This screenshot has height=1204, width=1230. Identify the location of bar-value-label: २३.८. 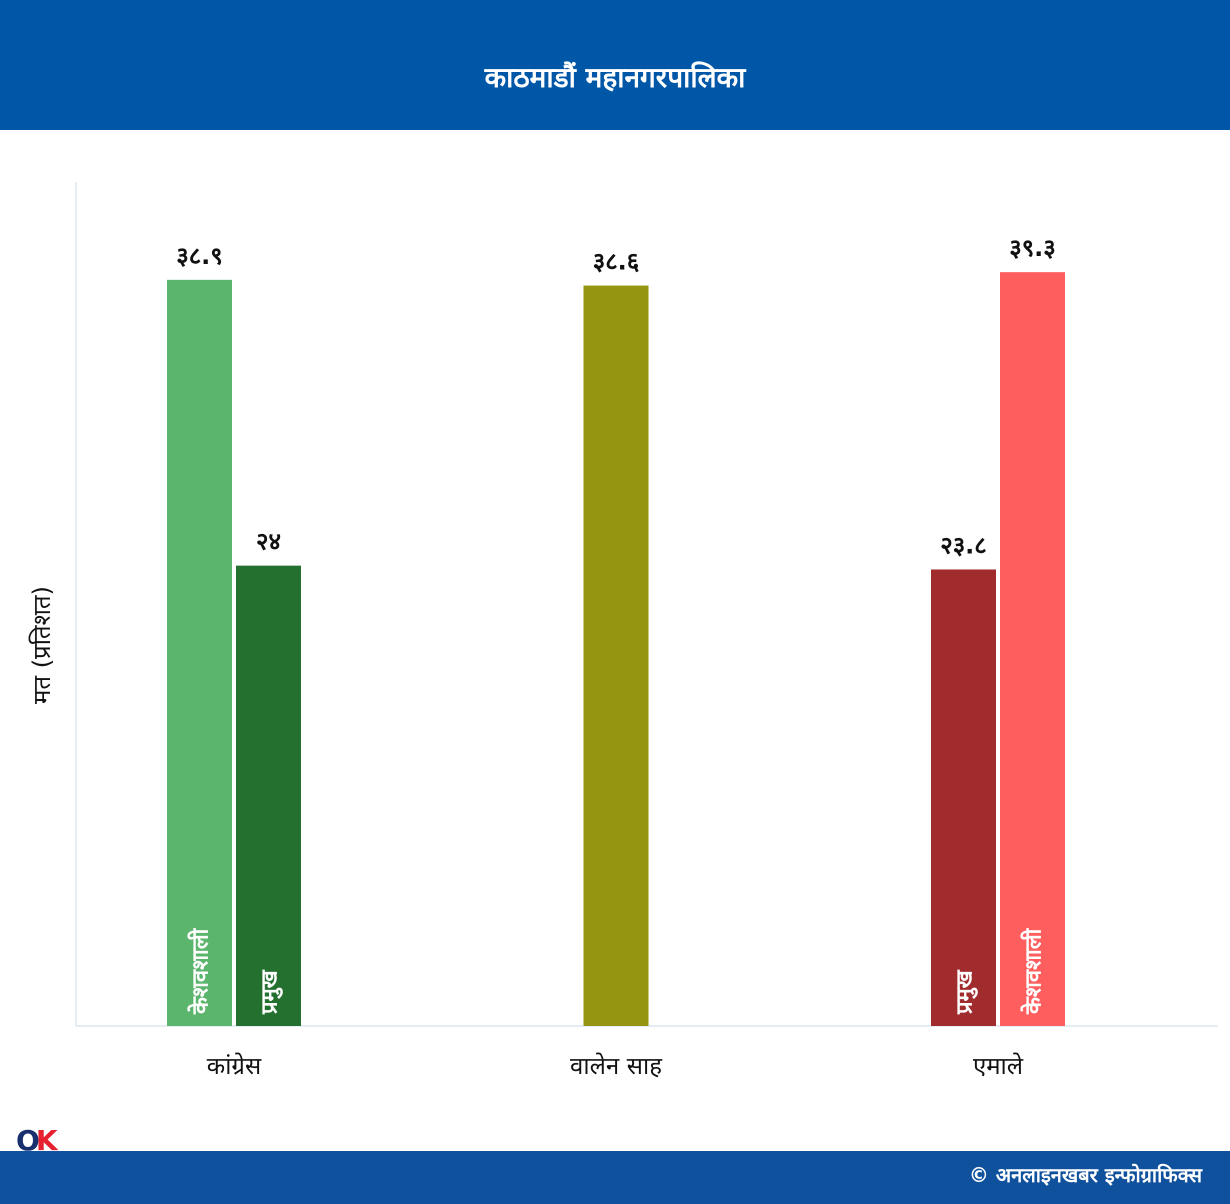
(963, 545).